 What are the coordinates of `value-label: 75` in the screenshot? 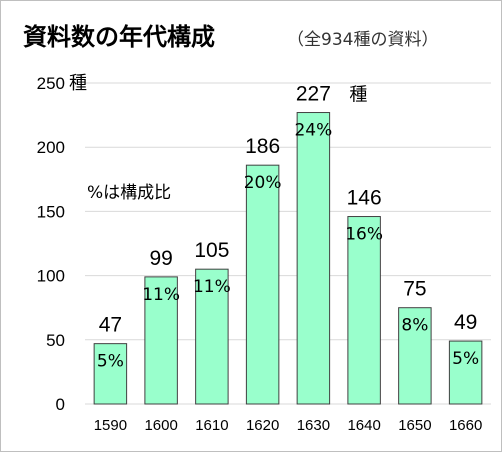 It's located at (414, 289).